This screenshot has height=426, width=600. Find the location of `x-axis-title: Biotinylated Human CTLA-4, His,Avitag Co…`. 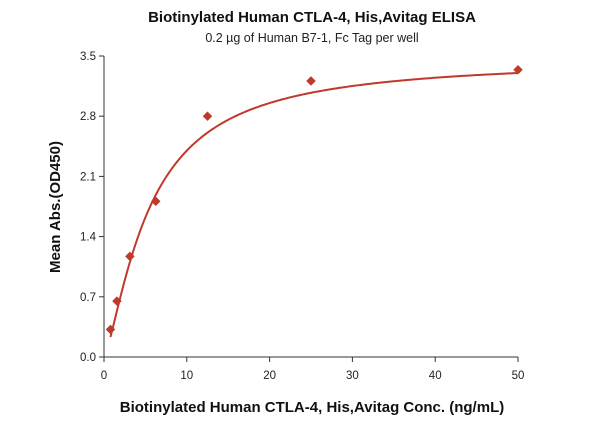

x-axis-title: Biotinylated Human CTLA-4, His,Avitag Co… is located at coordinates (312, 407).